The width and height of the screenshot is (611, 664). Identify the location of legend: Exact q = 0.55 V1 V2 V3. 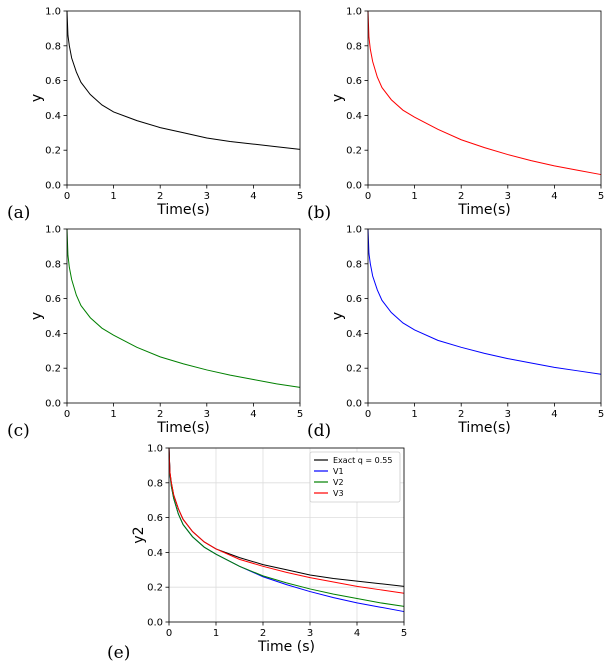
(355, 477).